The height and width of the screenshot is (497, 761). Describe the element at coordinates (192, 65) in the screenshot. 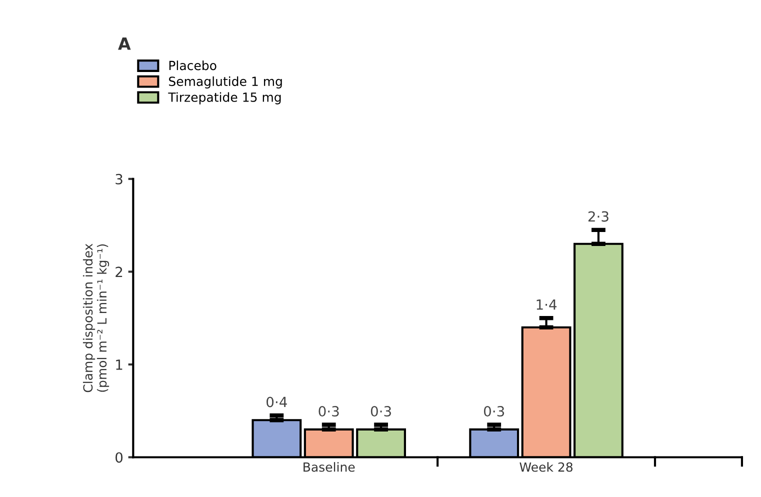

I see `legend-label: Placebo` at that location.